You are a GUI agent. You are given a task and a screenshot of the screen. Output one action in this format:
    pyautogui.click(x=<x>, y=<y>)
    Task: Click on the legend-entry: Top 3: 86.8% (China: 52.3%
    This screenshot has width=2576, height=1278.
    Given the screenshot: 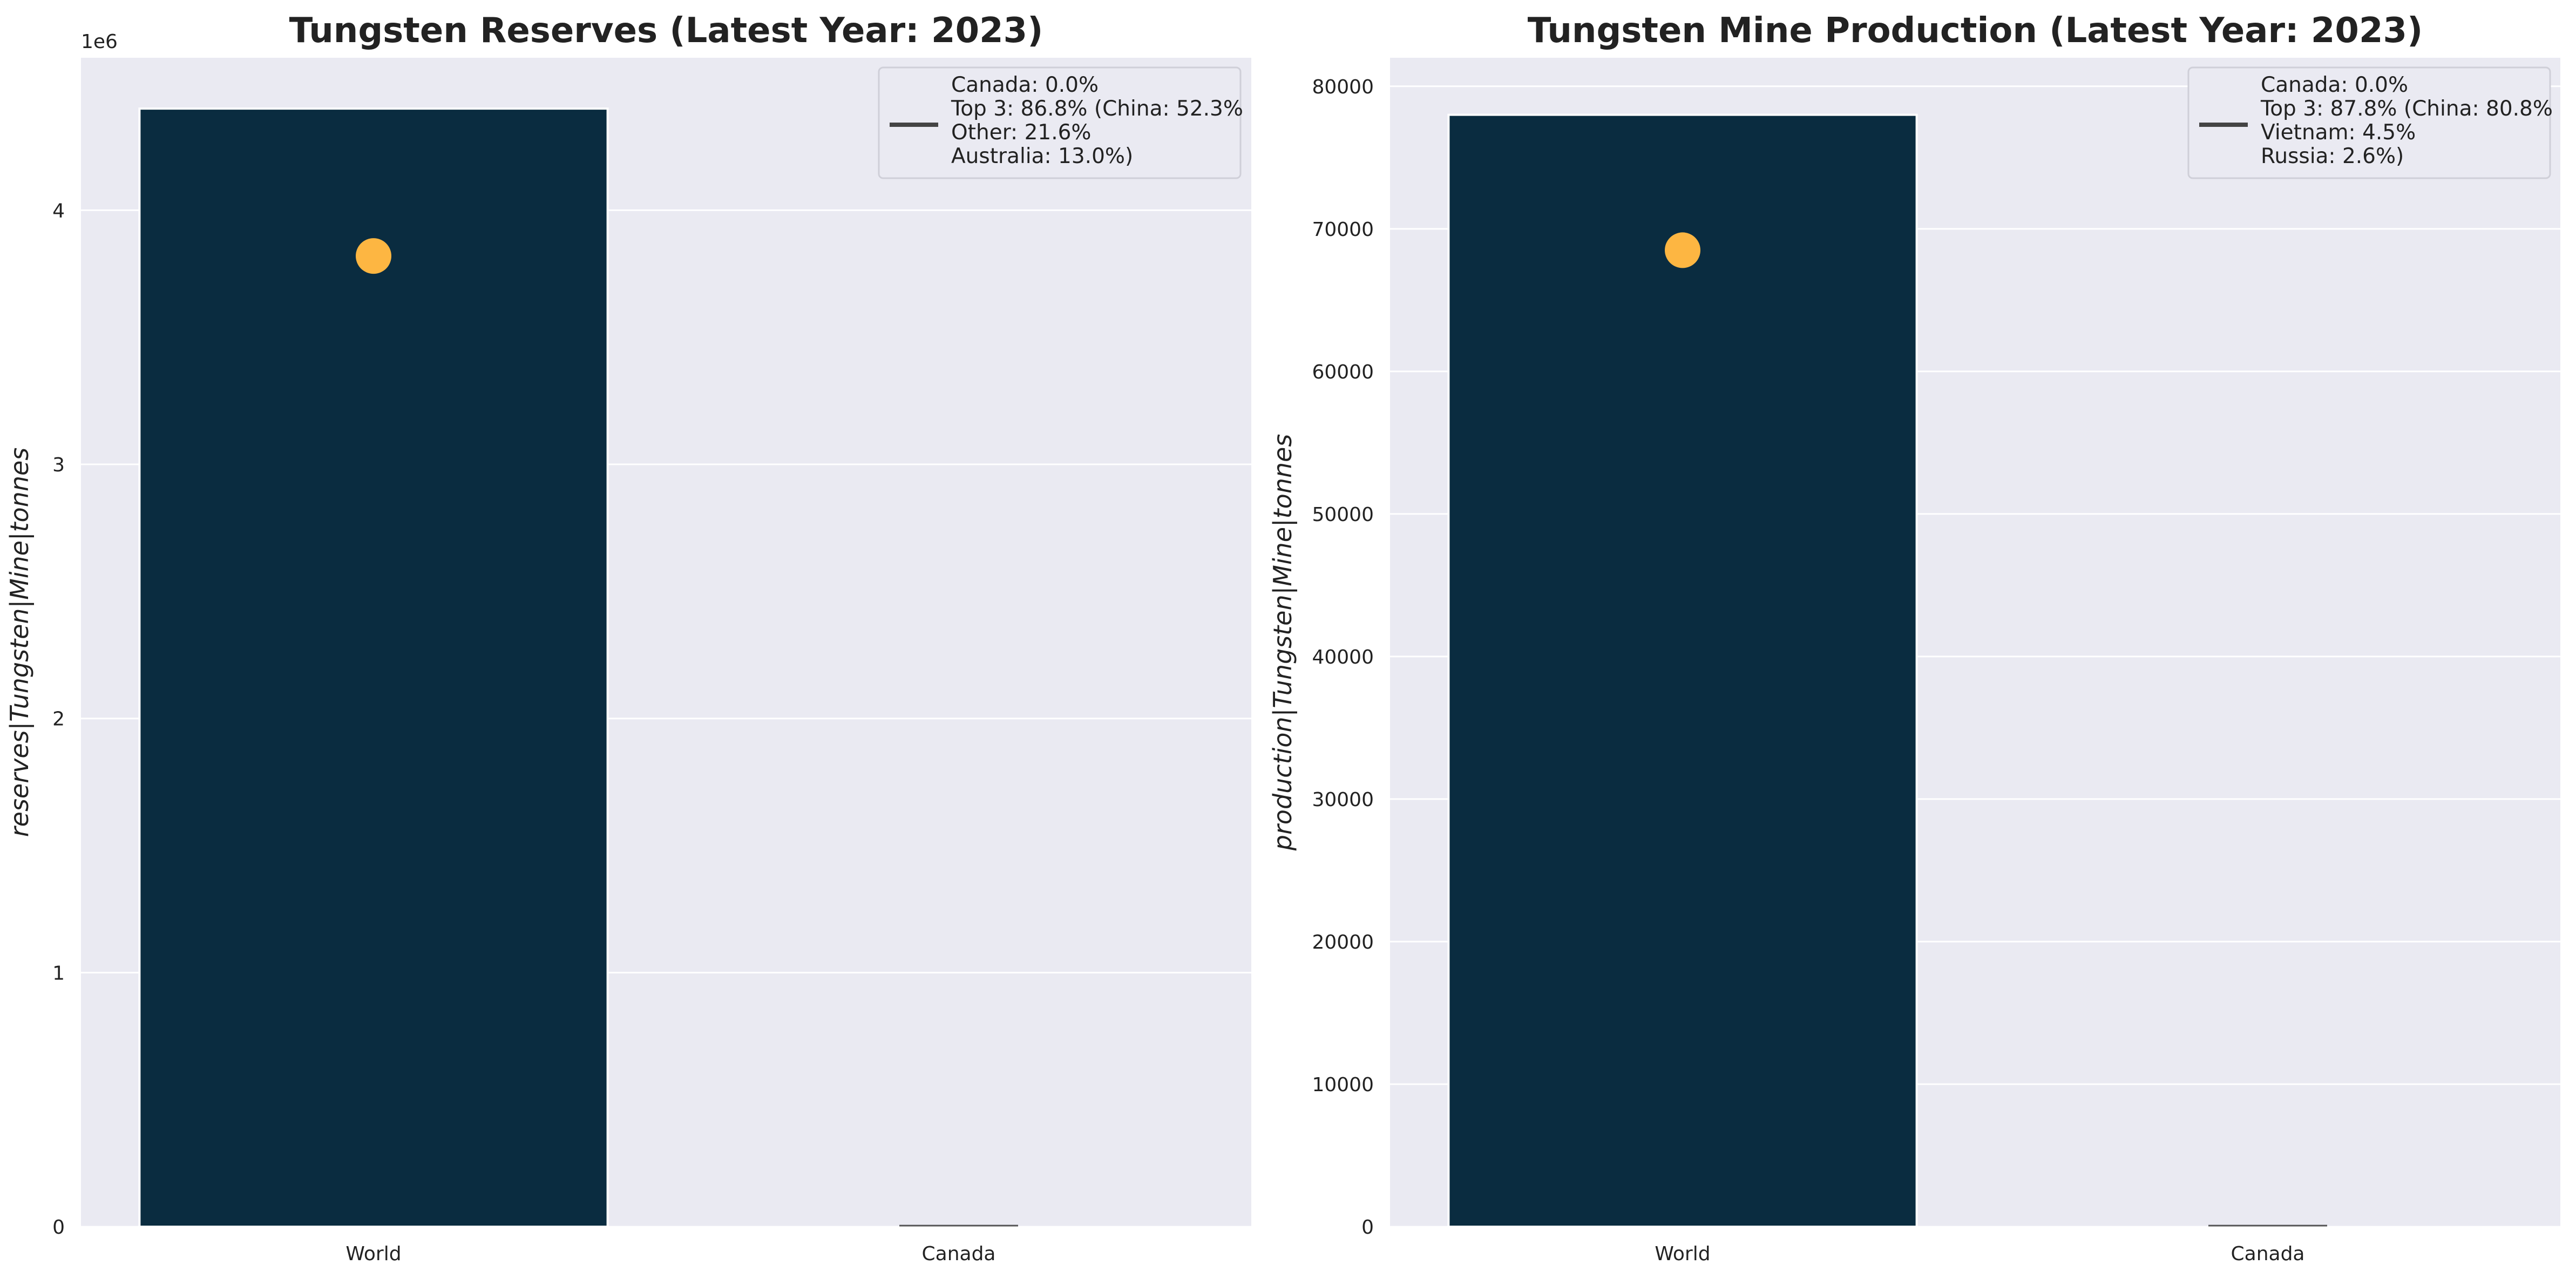 What is the action you would take?
    pyautogui.click(x=1097, y=109)
    